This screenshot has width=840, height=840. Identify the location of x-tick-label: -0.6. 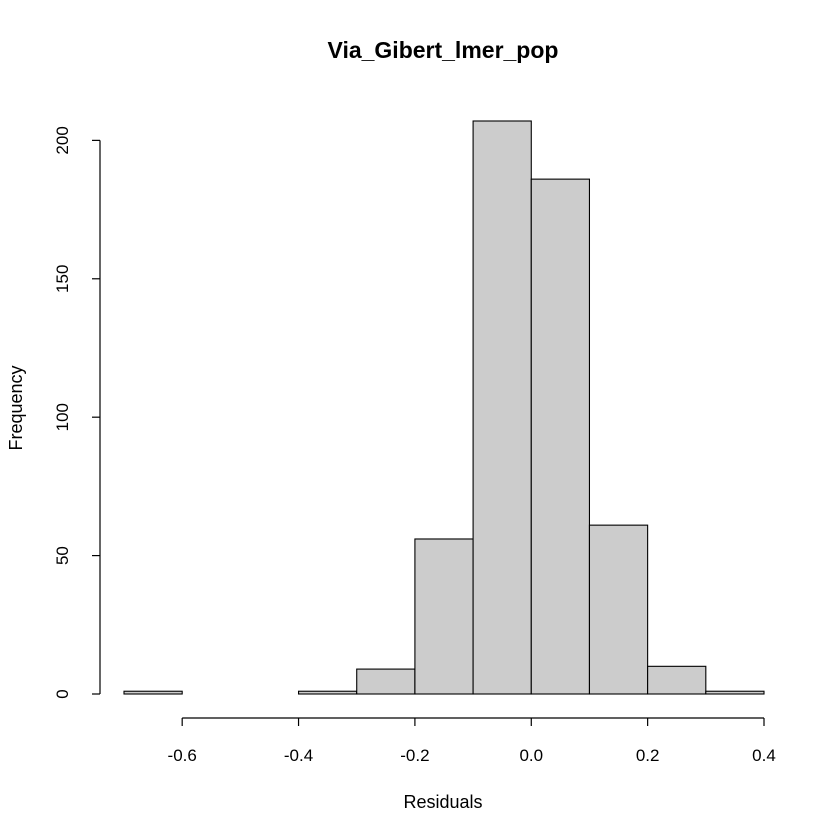
(182, 755).